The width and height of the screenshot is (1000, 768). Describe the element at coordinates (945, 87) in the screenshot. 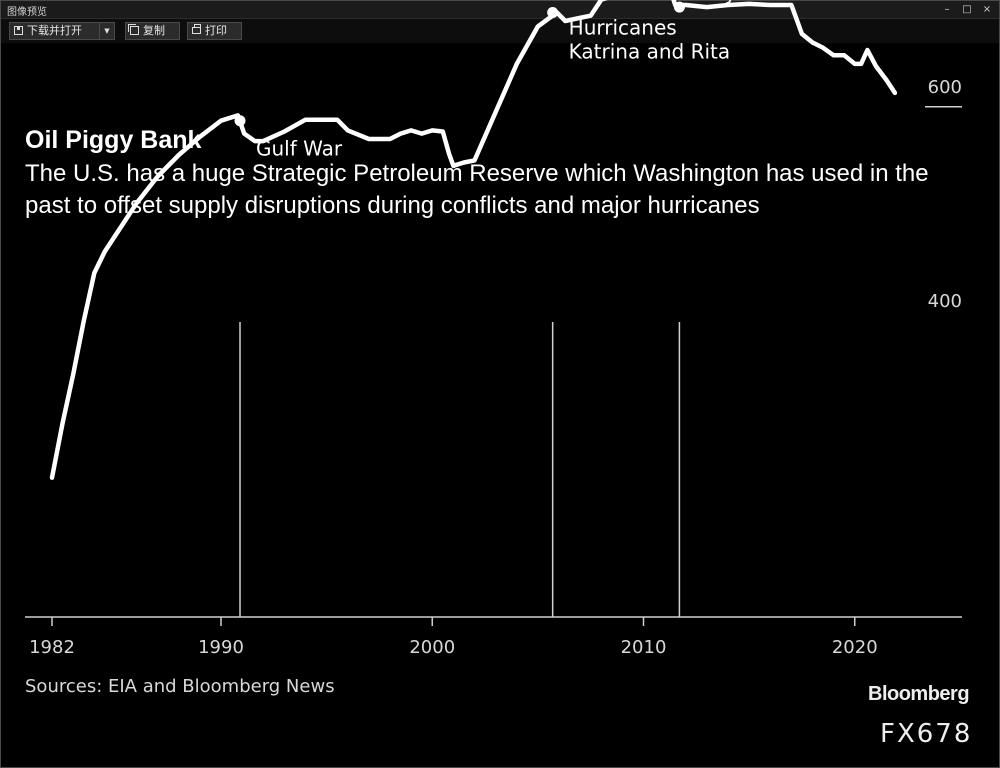

I see `y-tick-label: 600` at that location.